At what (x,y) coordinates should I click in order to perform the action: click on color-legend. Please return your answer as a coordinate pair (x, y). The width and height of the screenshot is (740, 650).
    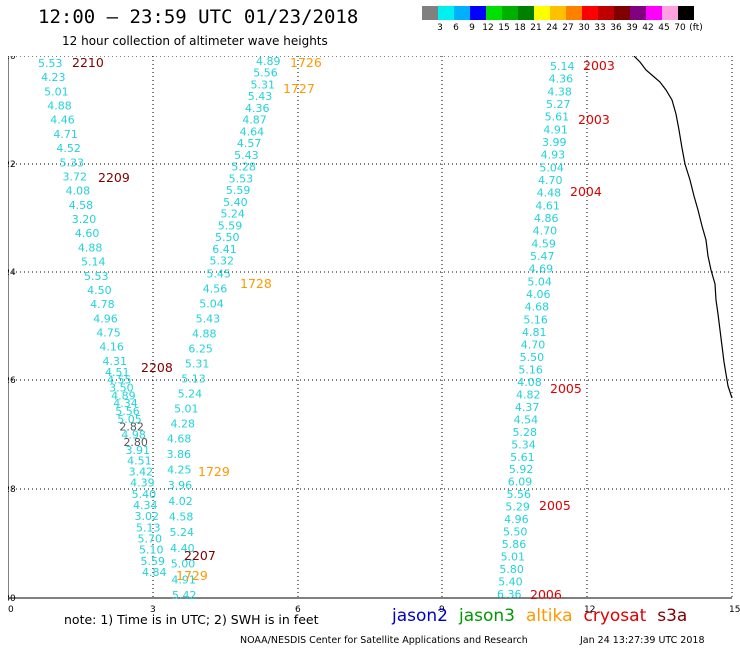
    Looking at the image, I should click on (558, 13).